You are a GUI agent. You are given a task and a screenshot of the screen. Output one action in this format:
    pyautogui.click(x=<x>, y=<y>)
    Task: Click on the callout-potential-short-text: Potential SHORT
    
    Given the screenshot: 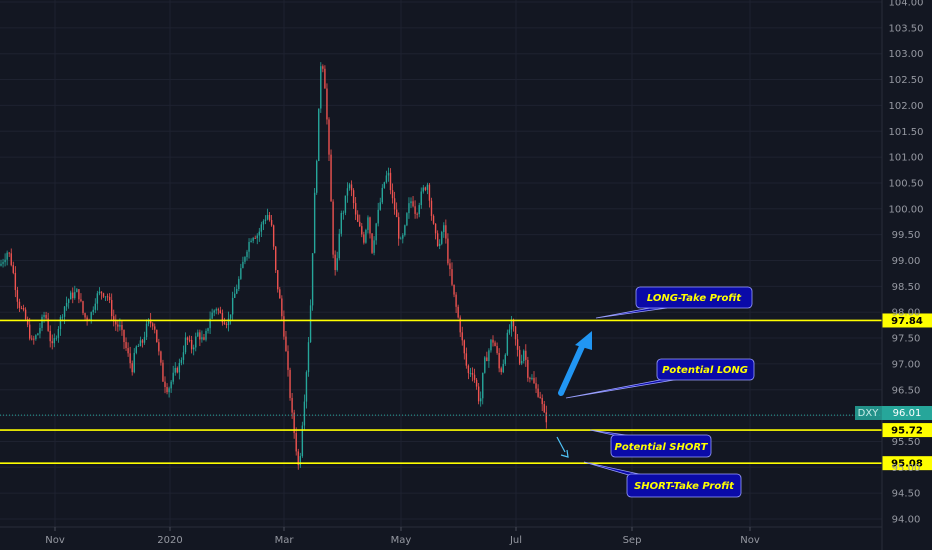 What is the action you would take?
    pyautogui.click(x=662, y=447)
    